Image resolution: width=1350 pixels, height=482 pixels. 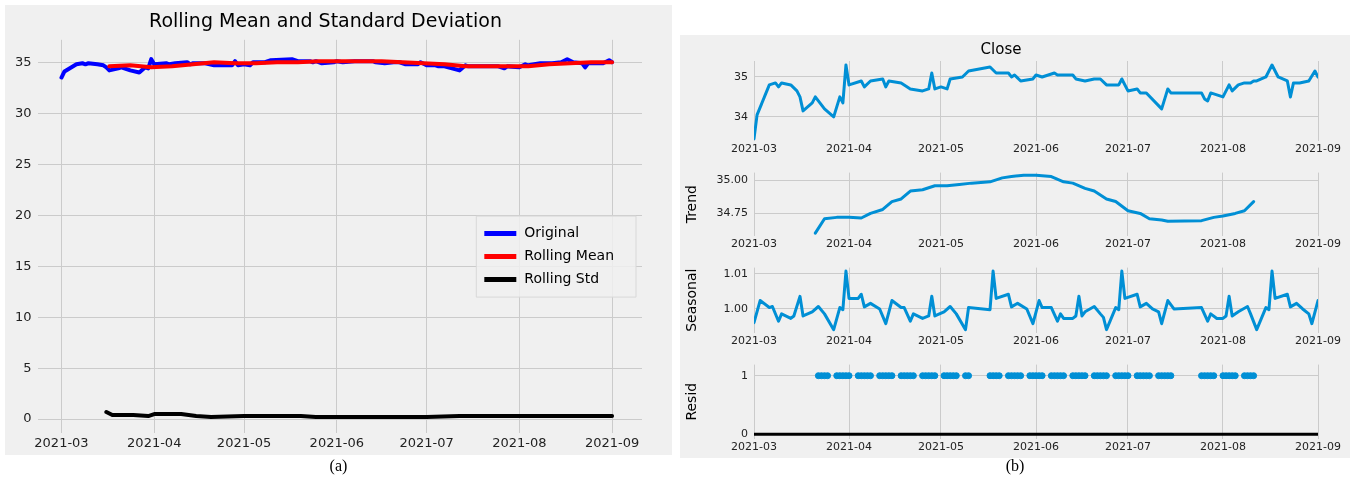 I want to click on y-tick-label: 1.00, so click(x=735, y=308).